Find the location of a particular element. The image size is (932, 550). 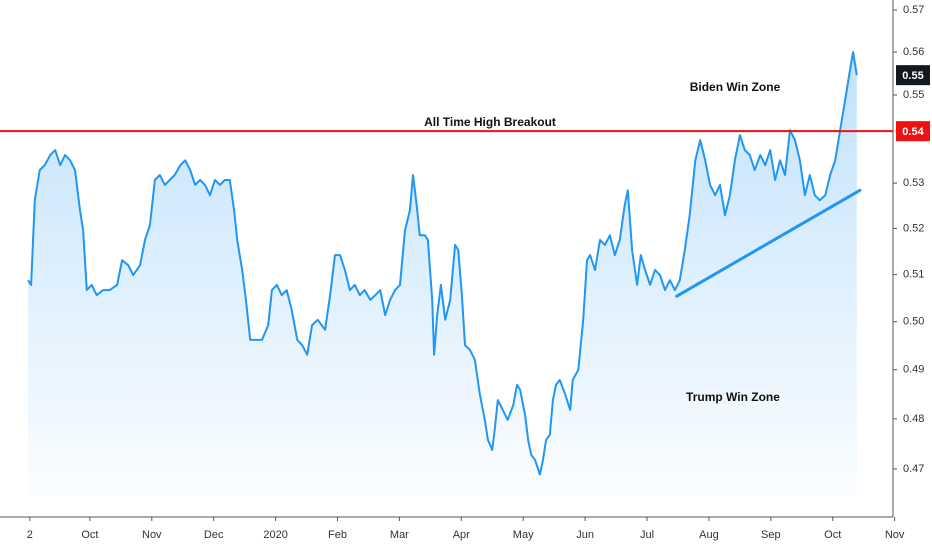

y-tick-label: 0.50 is located at coordinates (913, 322).